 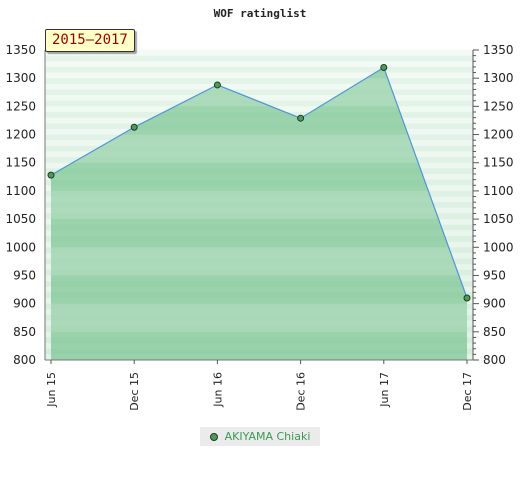 What do you see at coordinates (51, 390) in the screenshot?
I see `x-tick-label: Jun 15` at bounding box center [51, 390].